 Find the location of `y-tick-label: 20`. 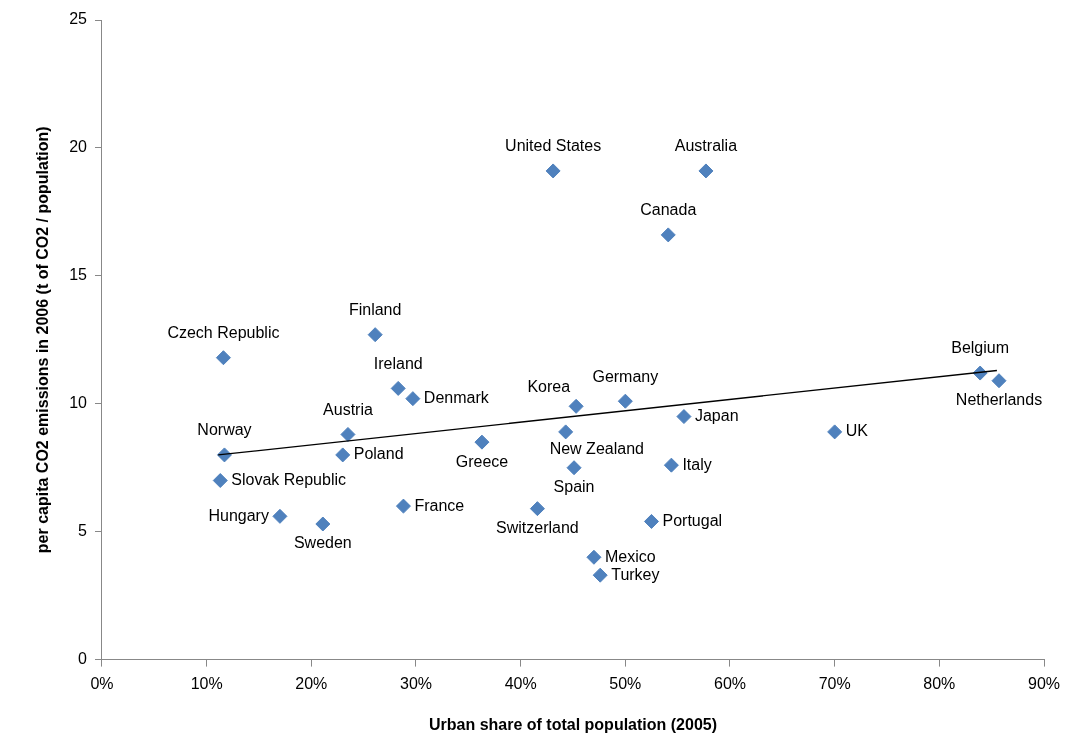

y-tick-label: 20 is located at coordinates (78, 147).